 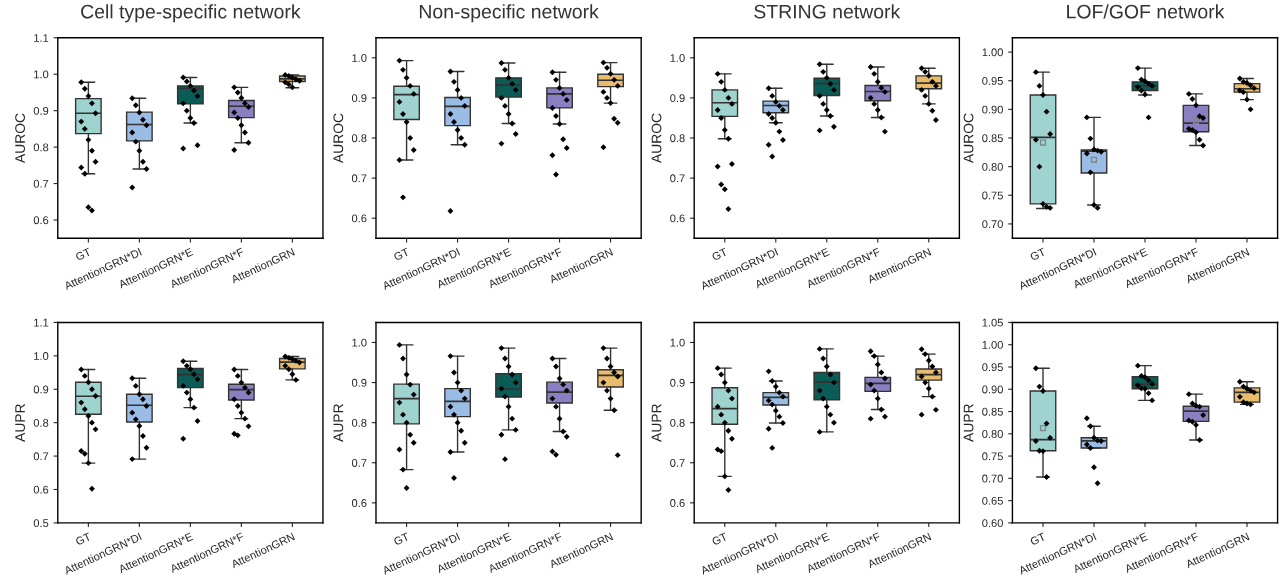 What do you see at coordinates (992, 523) in the screenshot?
I see `y-tick-label: 0.60` at bounding box center [992, 523].